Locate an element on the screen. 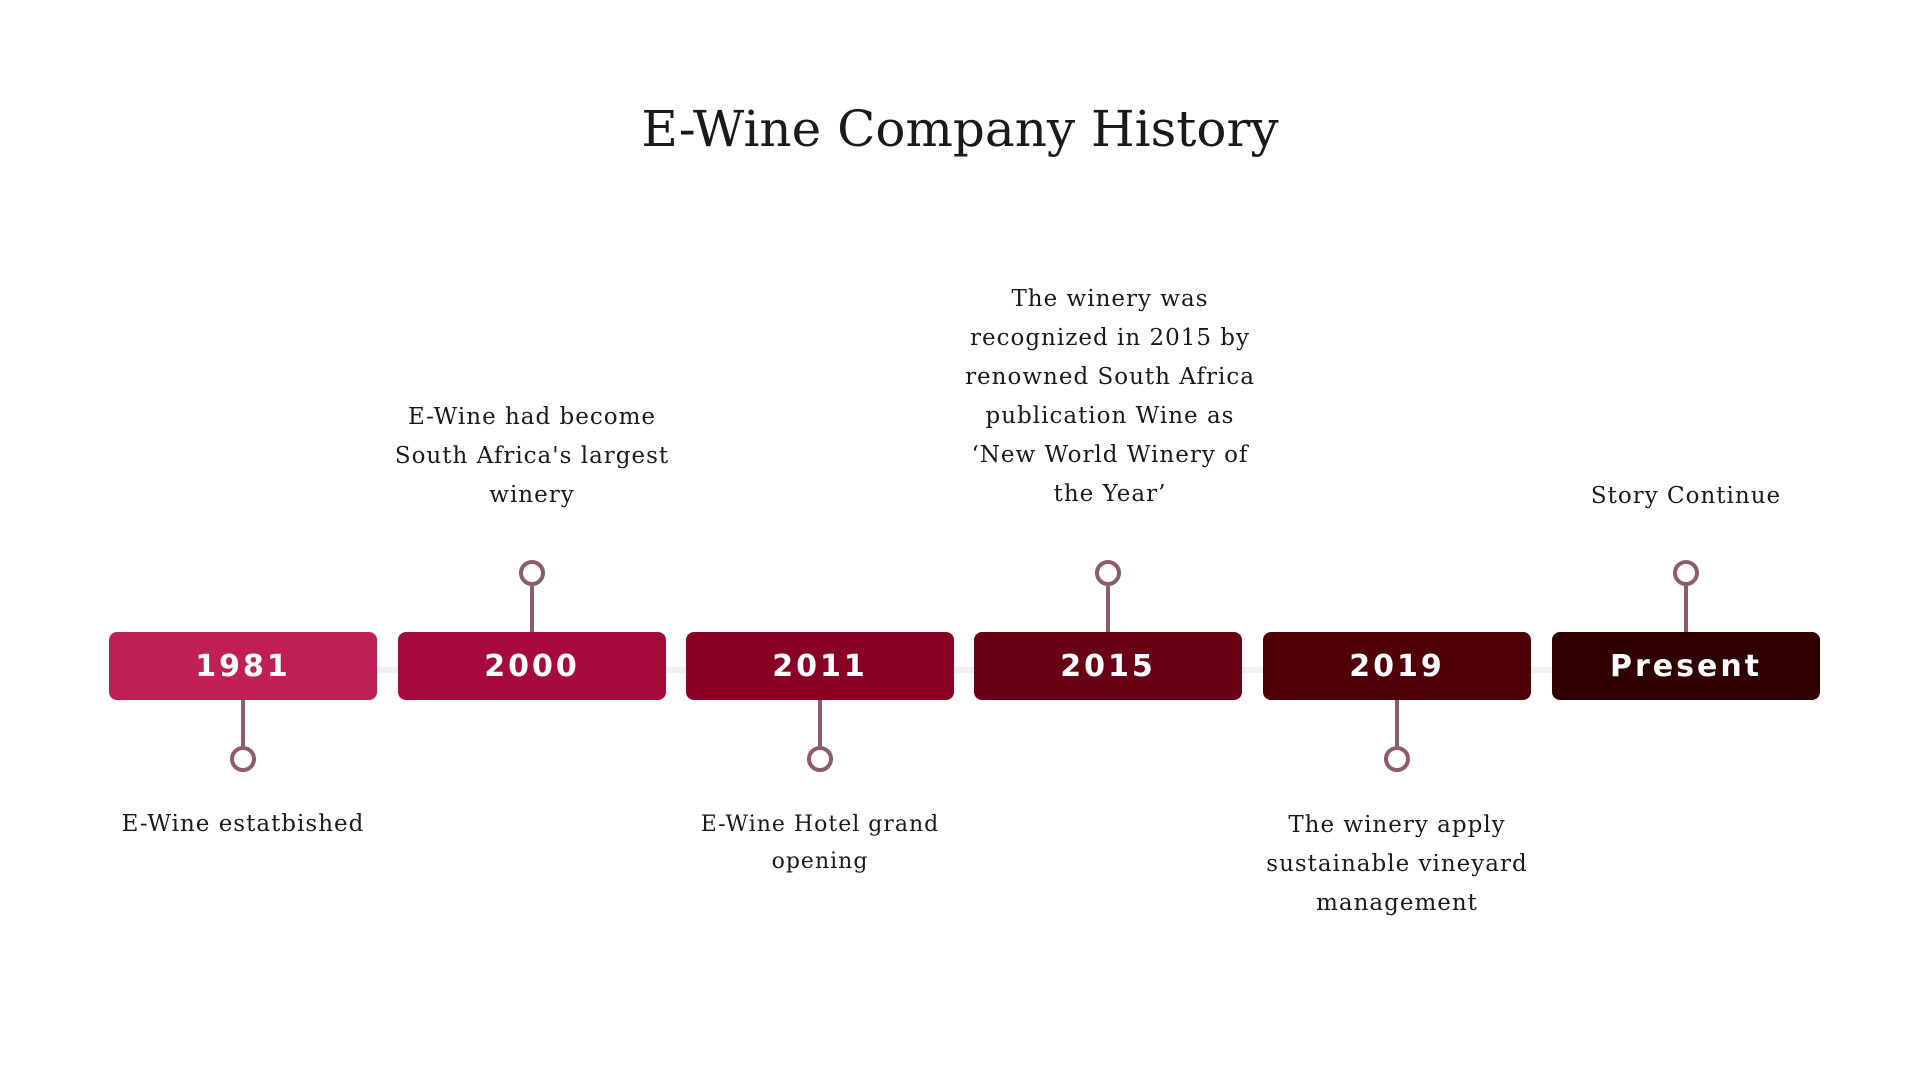  year-label: 2015 is located at coordinates (1108, 666).